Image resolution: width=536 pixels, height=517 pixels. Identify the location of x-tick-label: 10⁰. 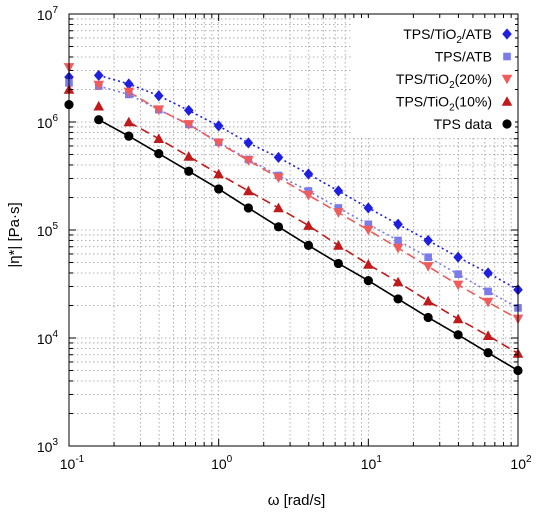
(222, 463).